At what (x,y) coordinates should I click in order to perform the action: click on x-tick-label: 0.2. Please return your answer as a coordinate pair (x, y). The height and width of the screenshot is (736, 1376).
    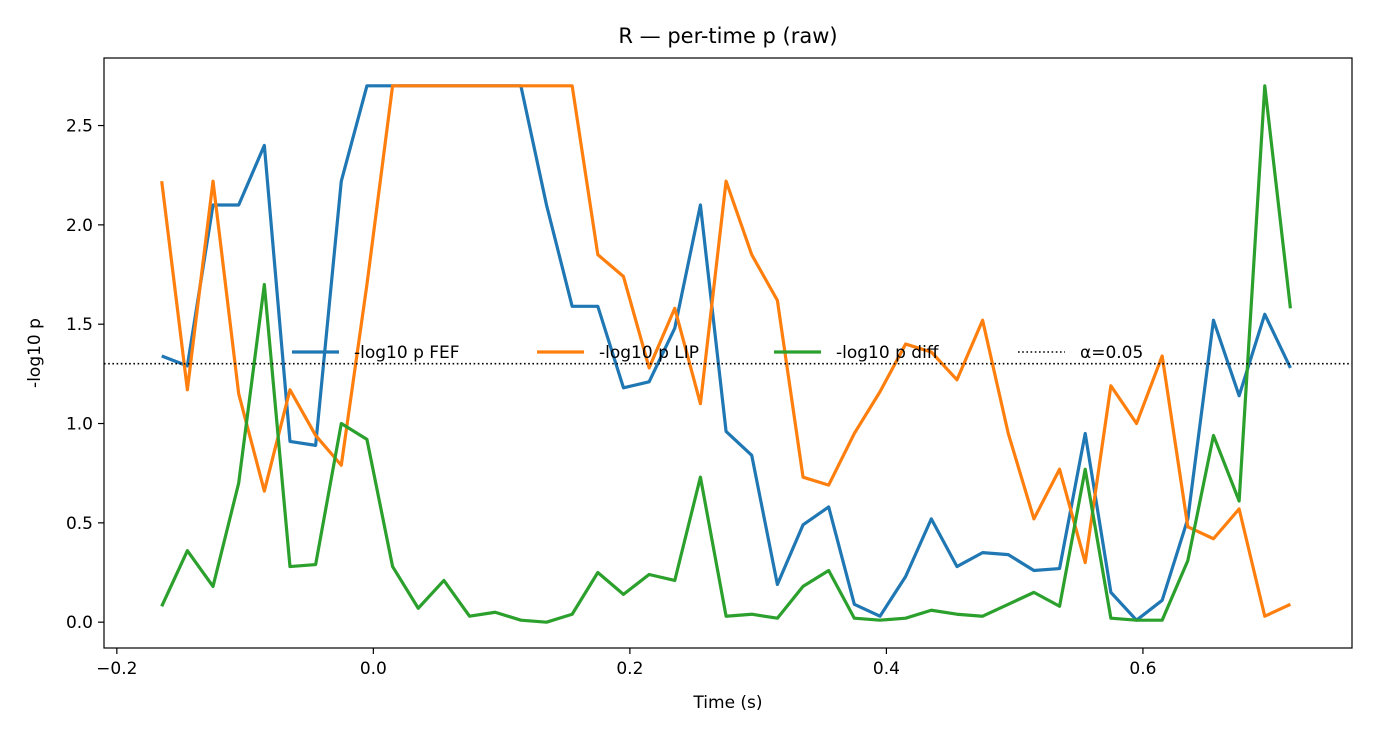
    Looking at the image, I should click on (629, 669).